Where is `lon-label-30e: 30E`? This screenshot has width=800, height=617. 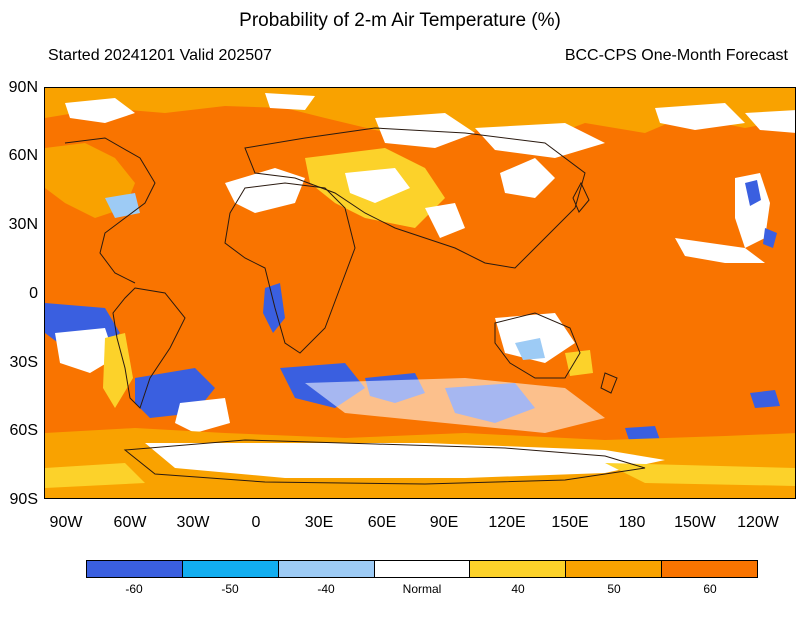 lon-label-30e: 30E is located at coordinates (319, 522).